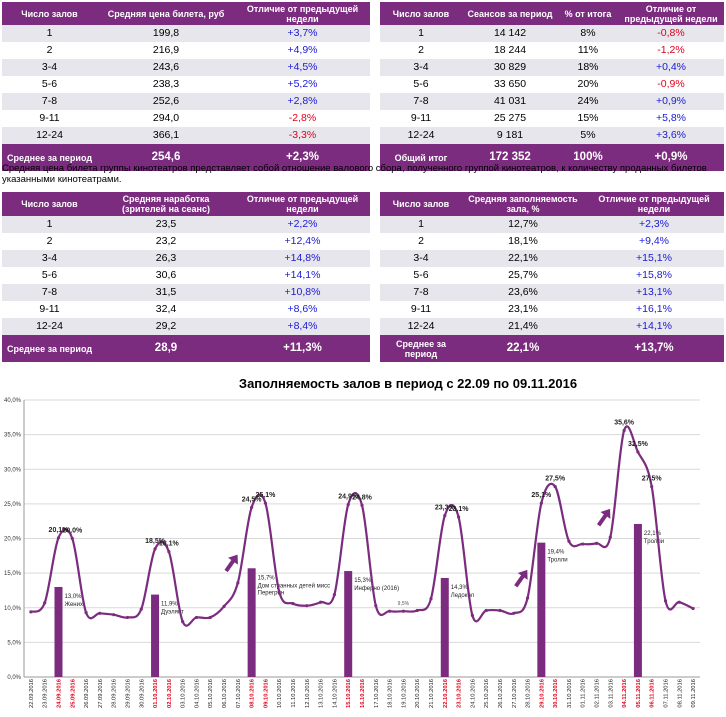 This screenshot has height=717, width=726. I want to click on table-footer-row: Среднее за период 22,1% +13,7%, so click(552, 348).